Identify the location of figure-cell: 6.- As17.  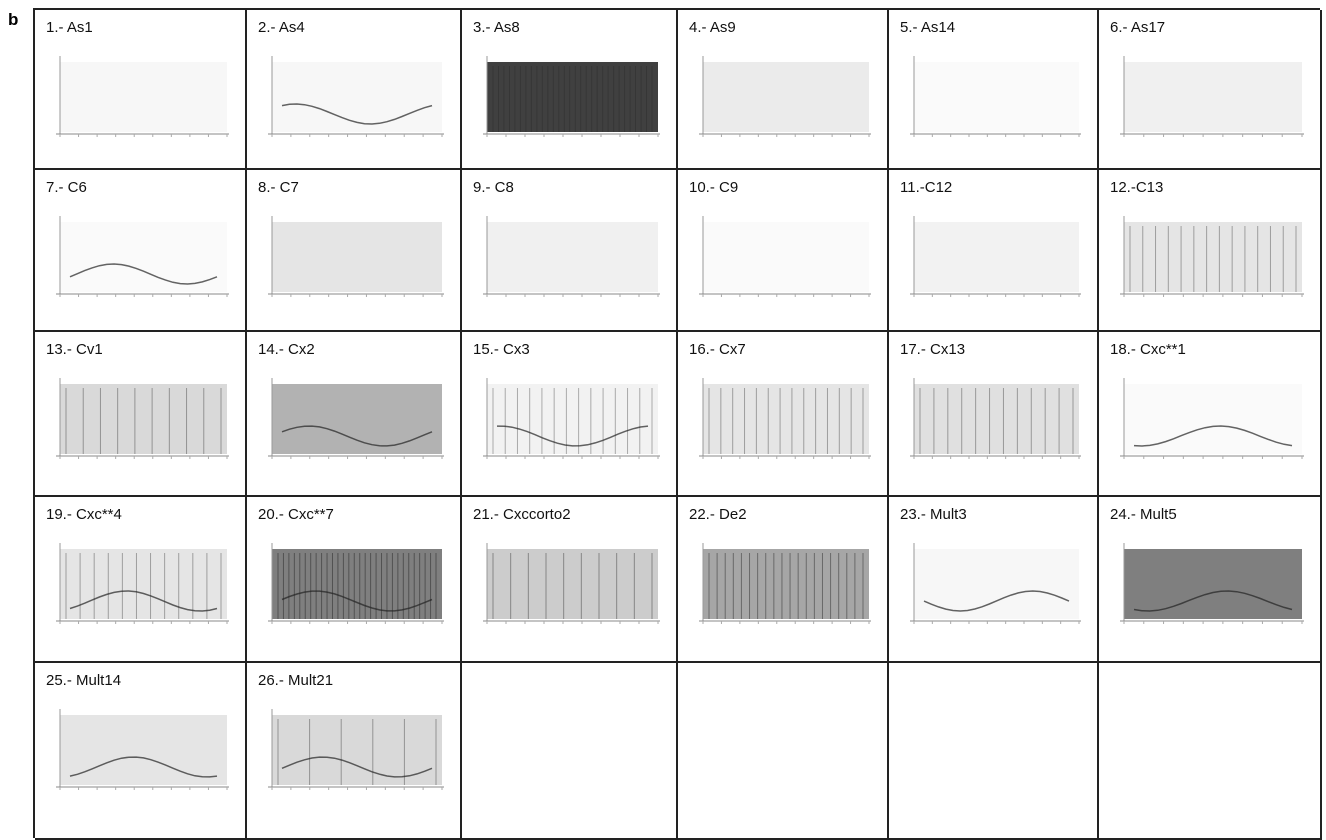
(1210, 90).